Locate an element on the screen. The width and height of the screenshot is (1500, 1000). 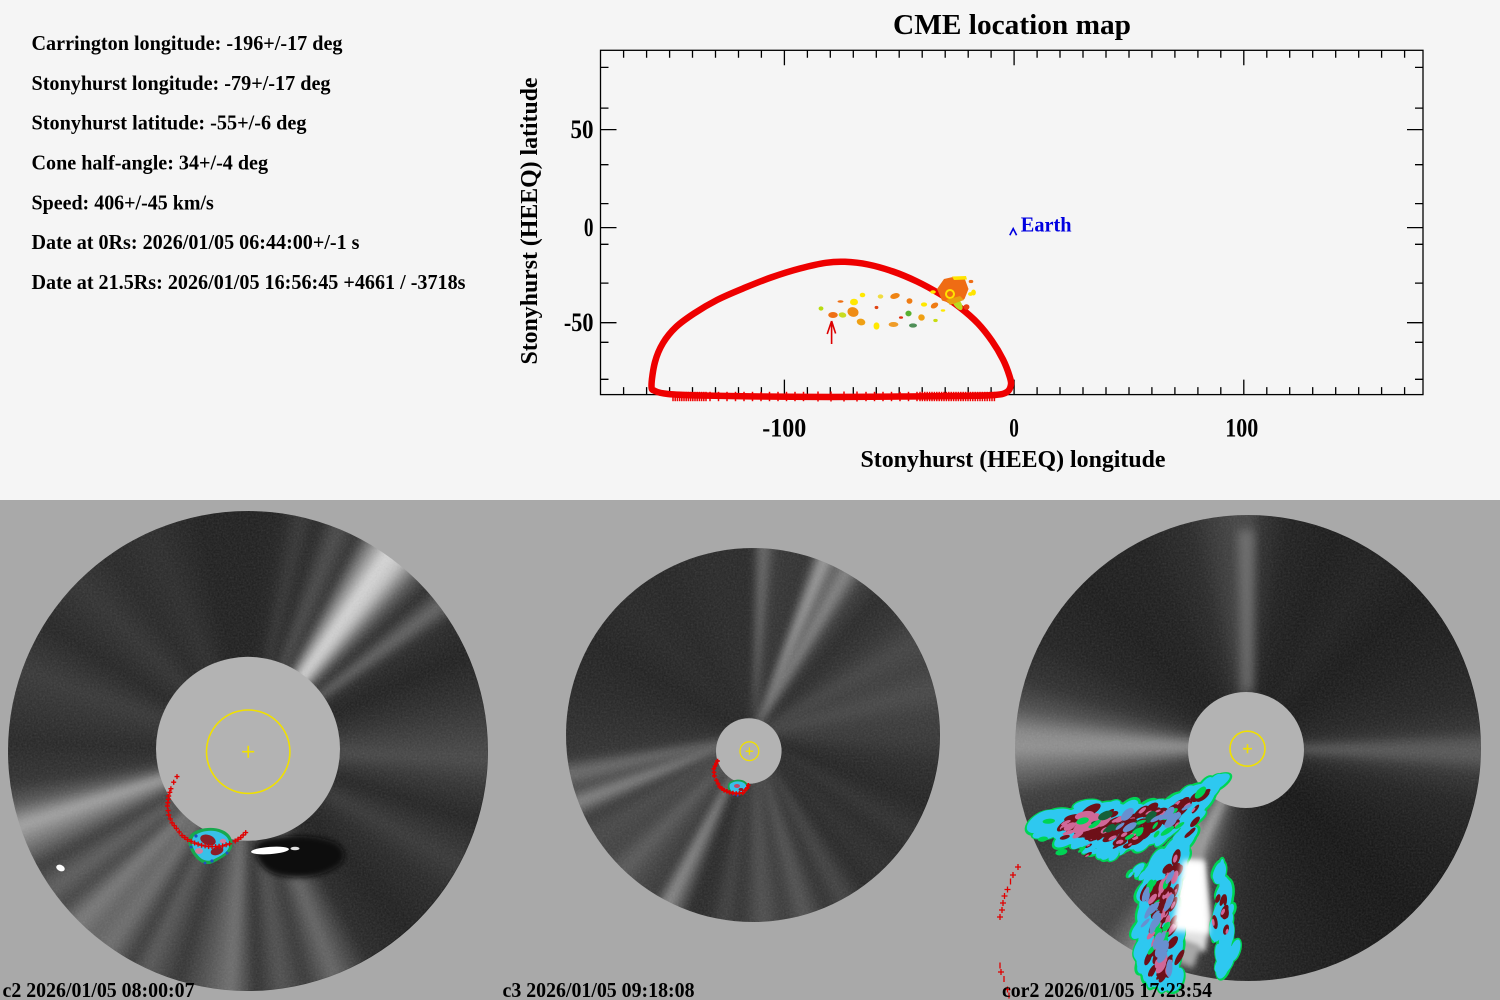
svg-text: Stonyhurst (HEEQ) longitude is located at coordinates (1013, 459).